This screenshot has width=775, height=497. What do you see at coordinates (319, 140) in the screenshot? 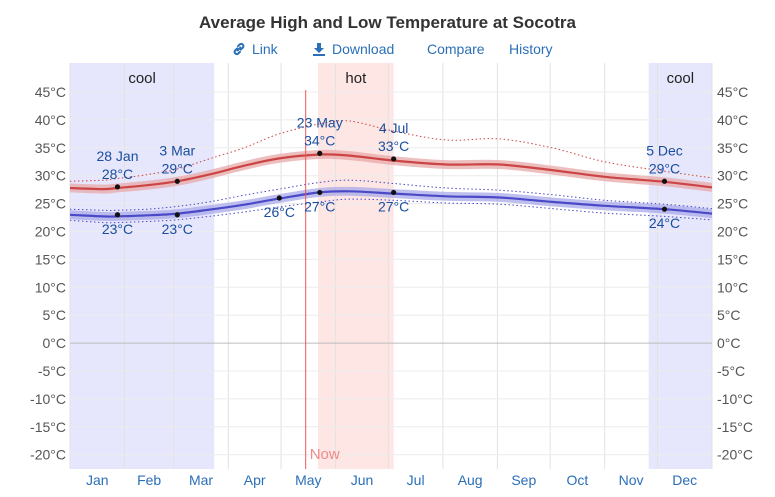
I see `high-annotation-value: 34°C` at bounding box center [319, 140].